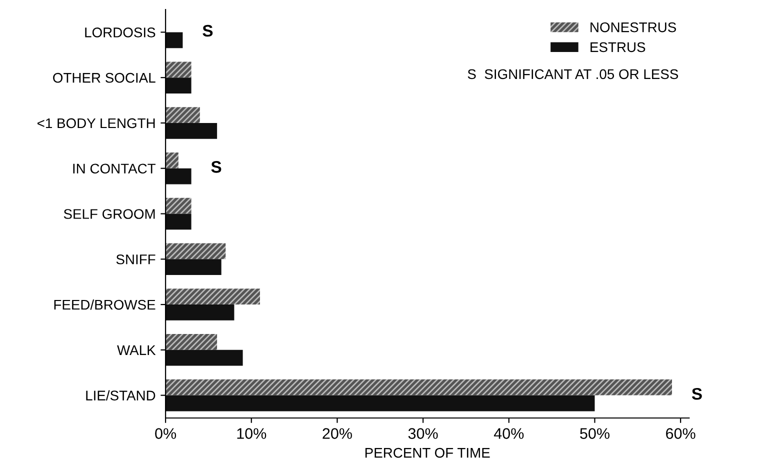  Describe the element at coordinates (136, 259) in the screenshot. I see `y-tick-label: SNIFF` at that location.